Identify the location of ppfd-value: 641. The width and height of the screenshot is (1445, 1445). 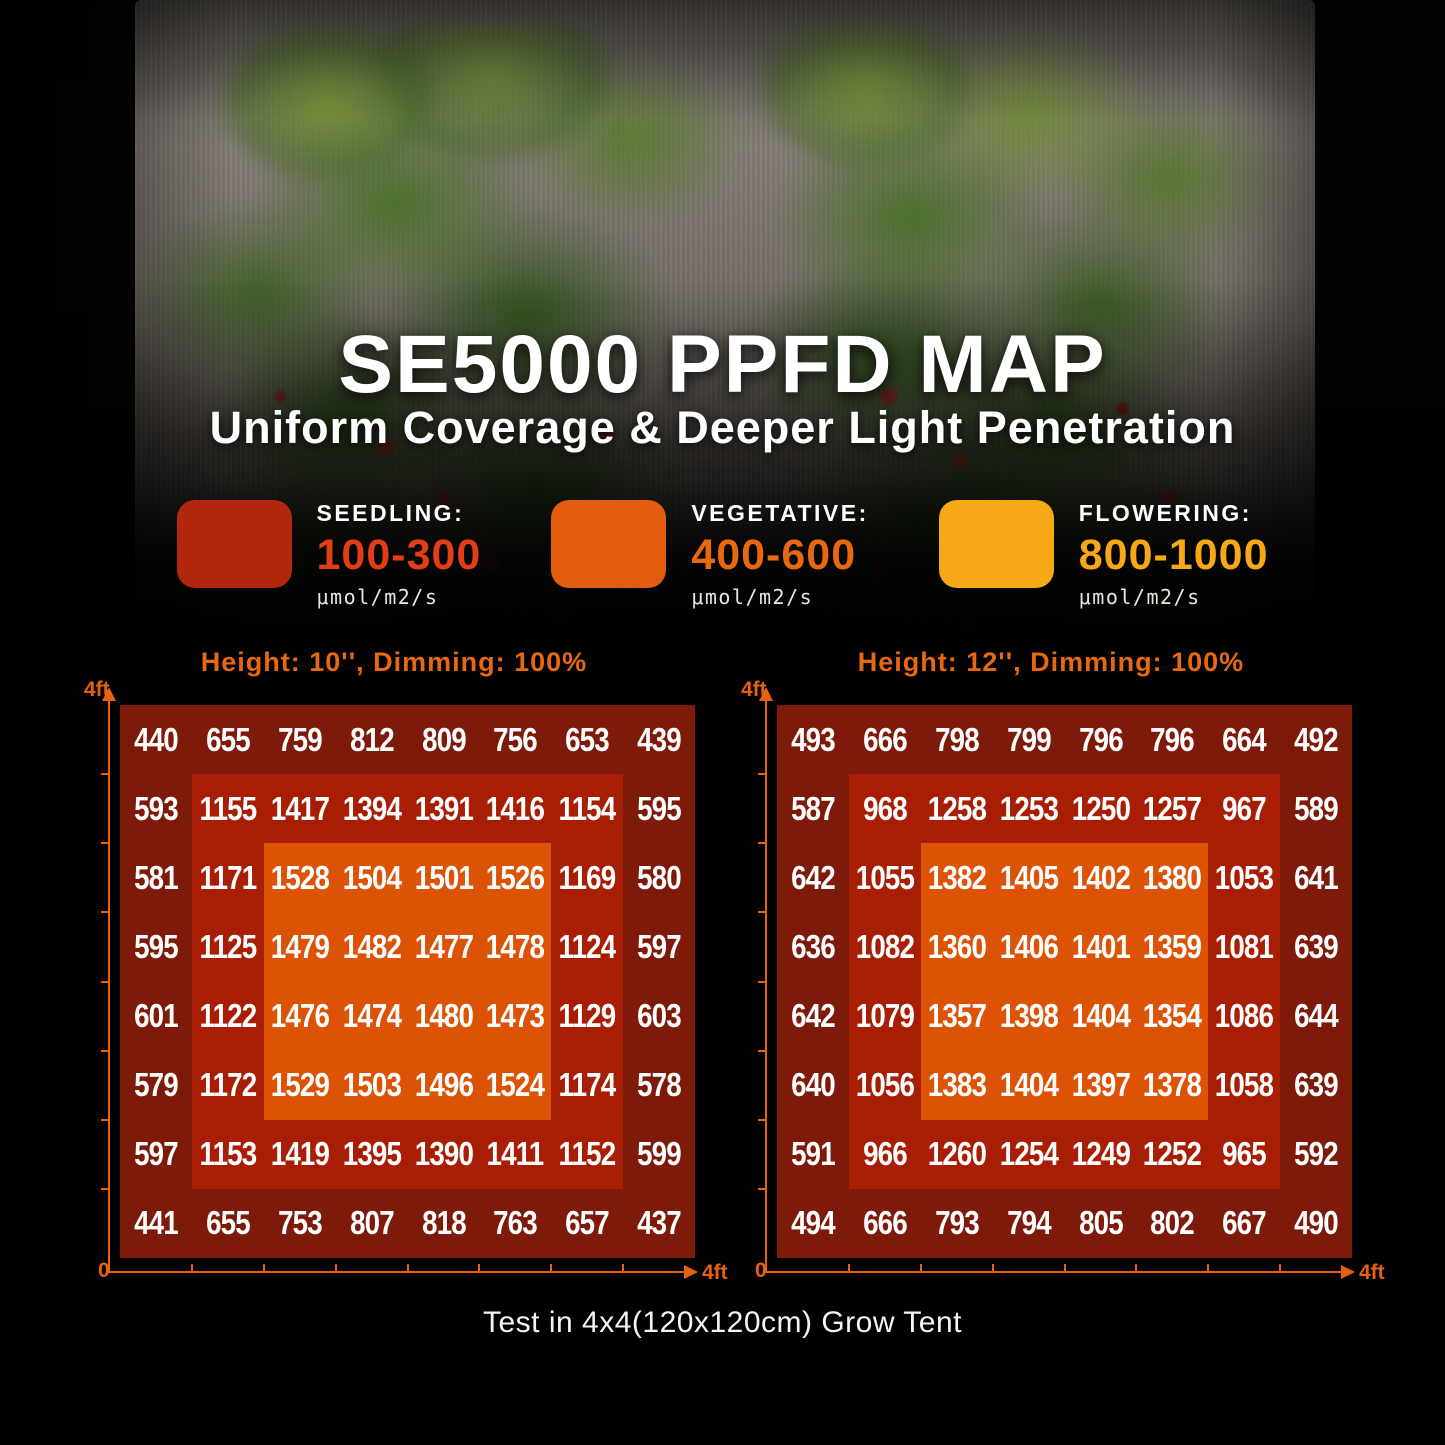
(1316, 877).